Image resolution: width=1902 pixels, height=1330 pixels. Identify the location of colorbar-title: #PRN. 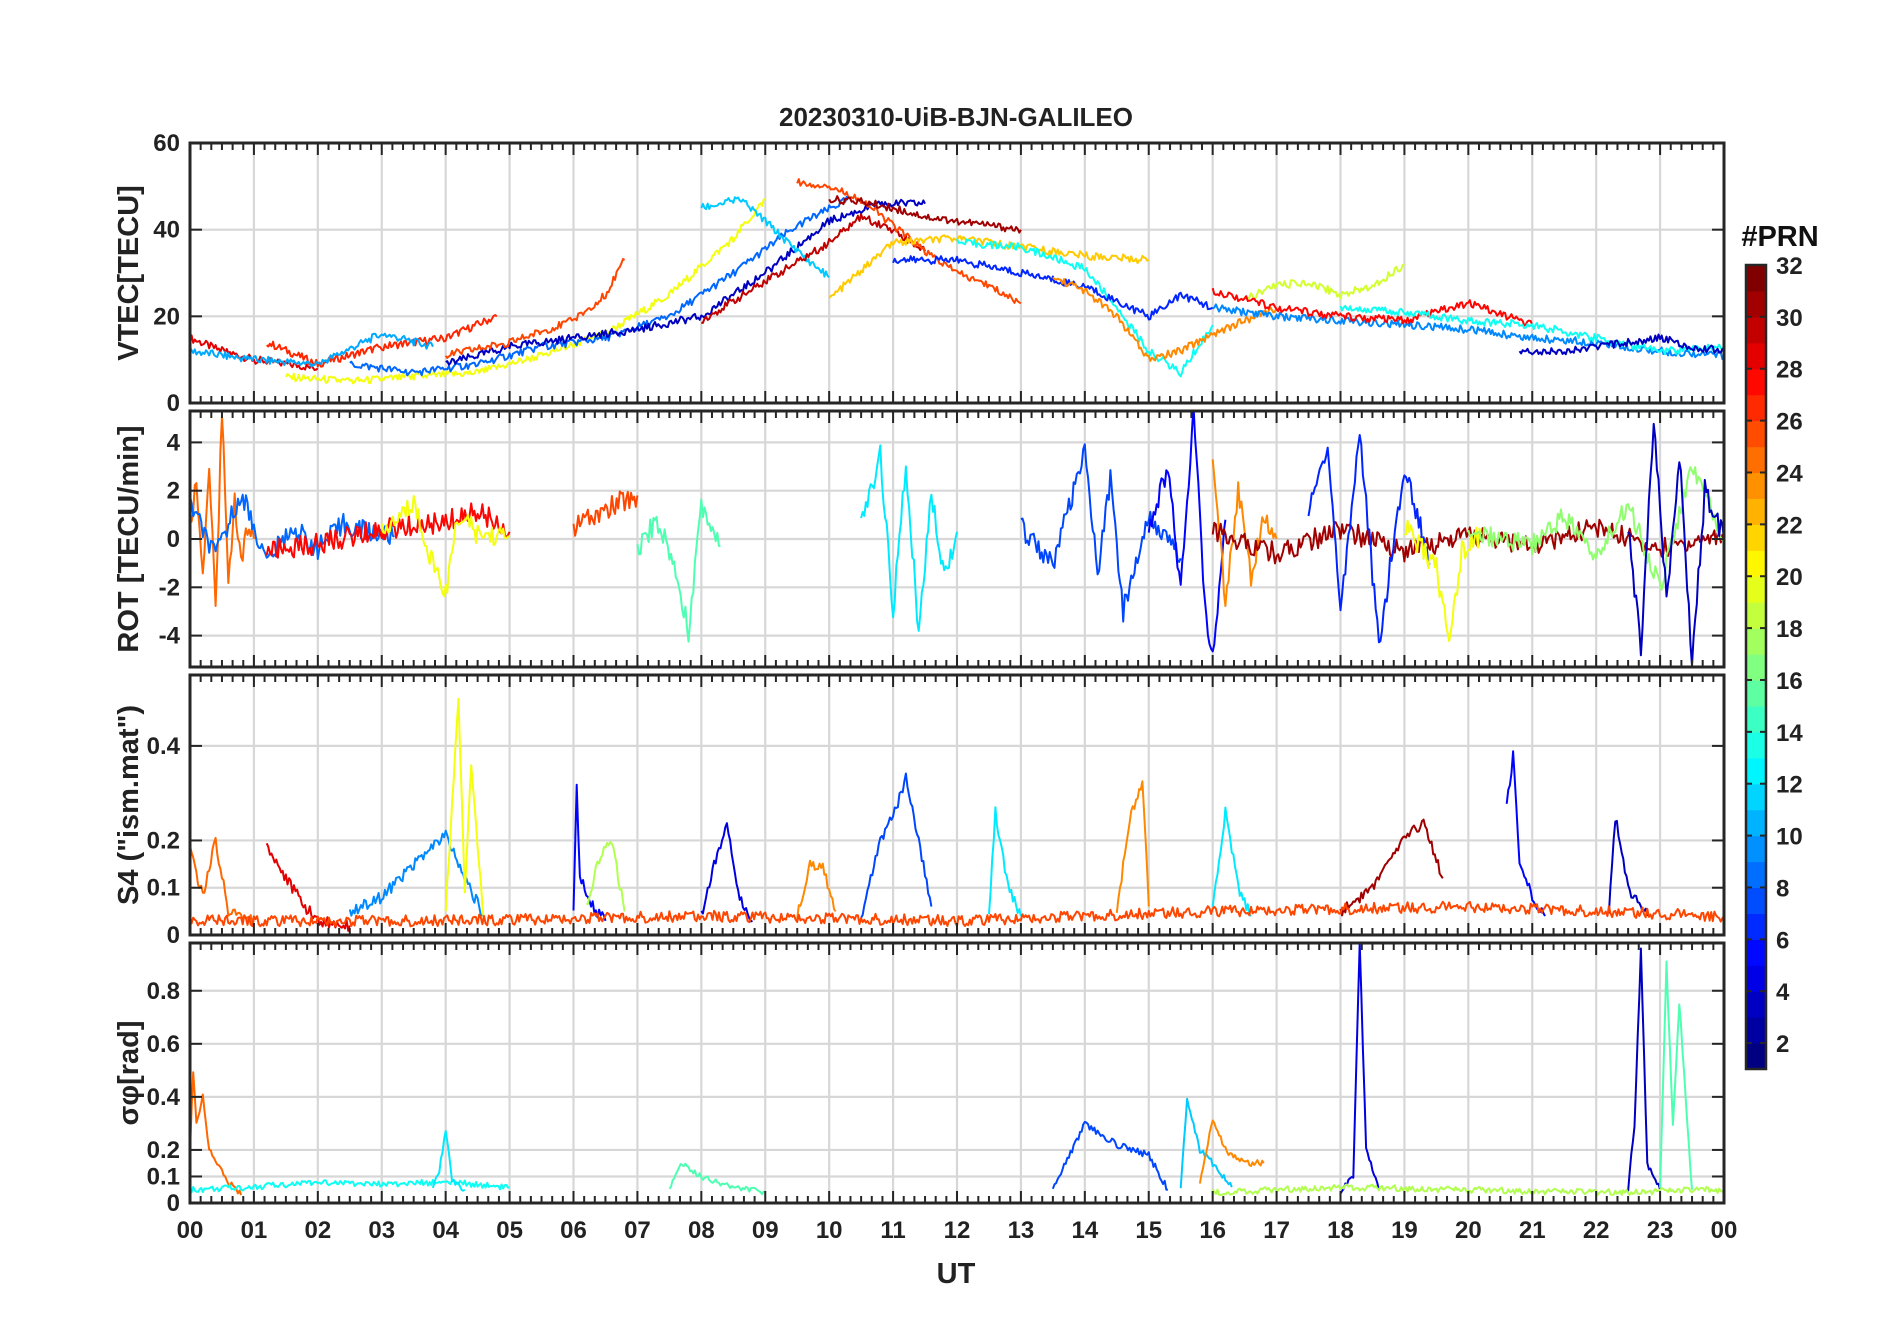
(1779, 237).